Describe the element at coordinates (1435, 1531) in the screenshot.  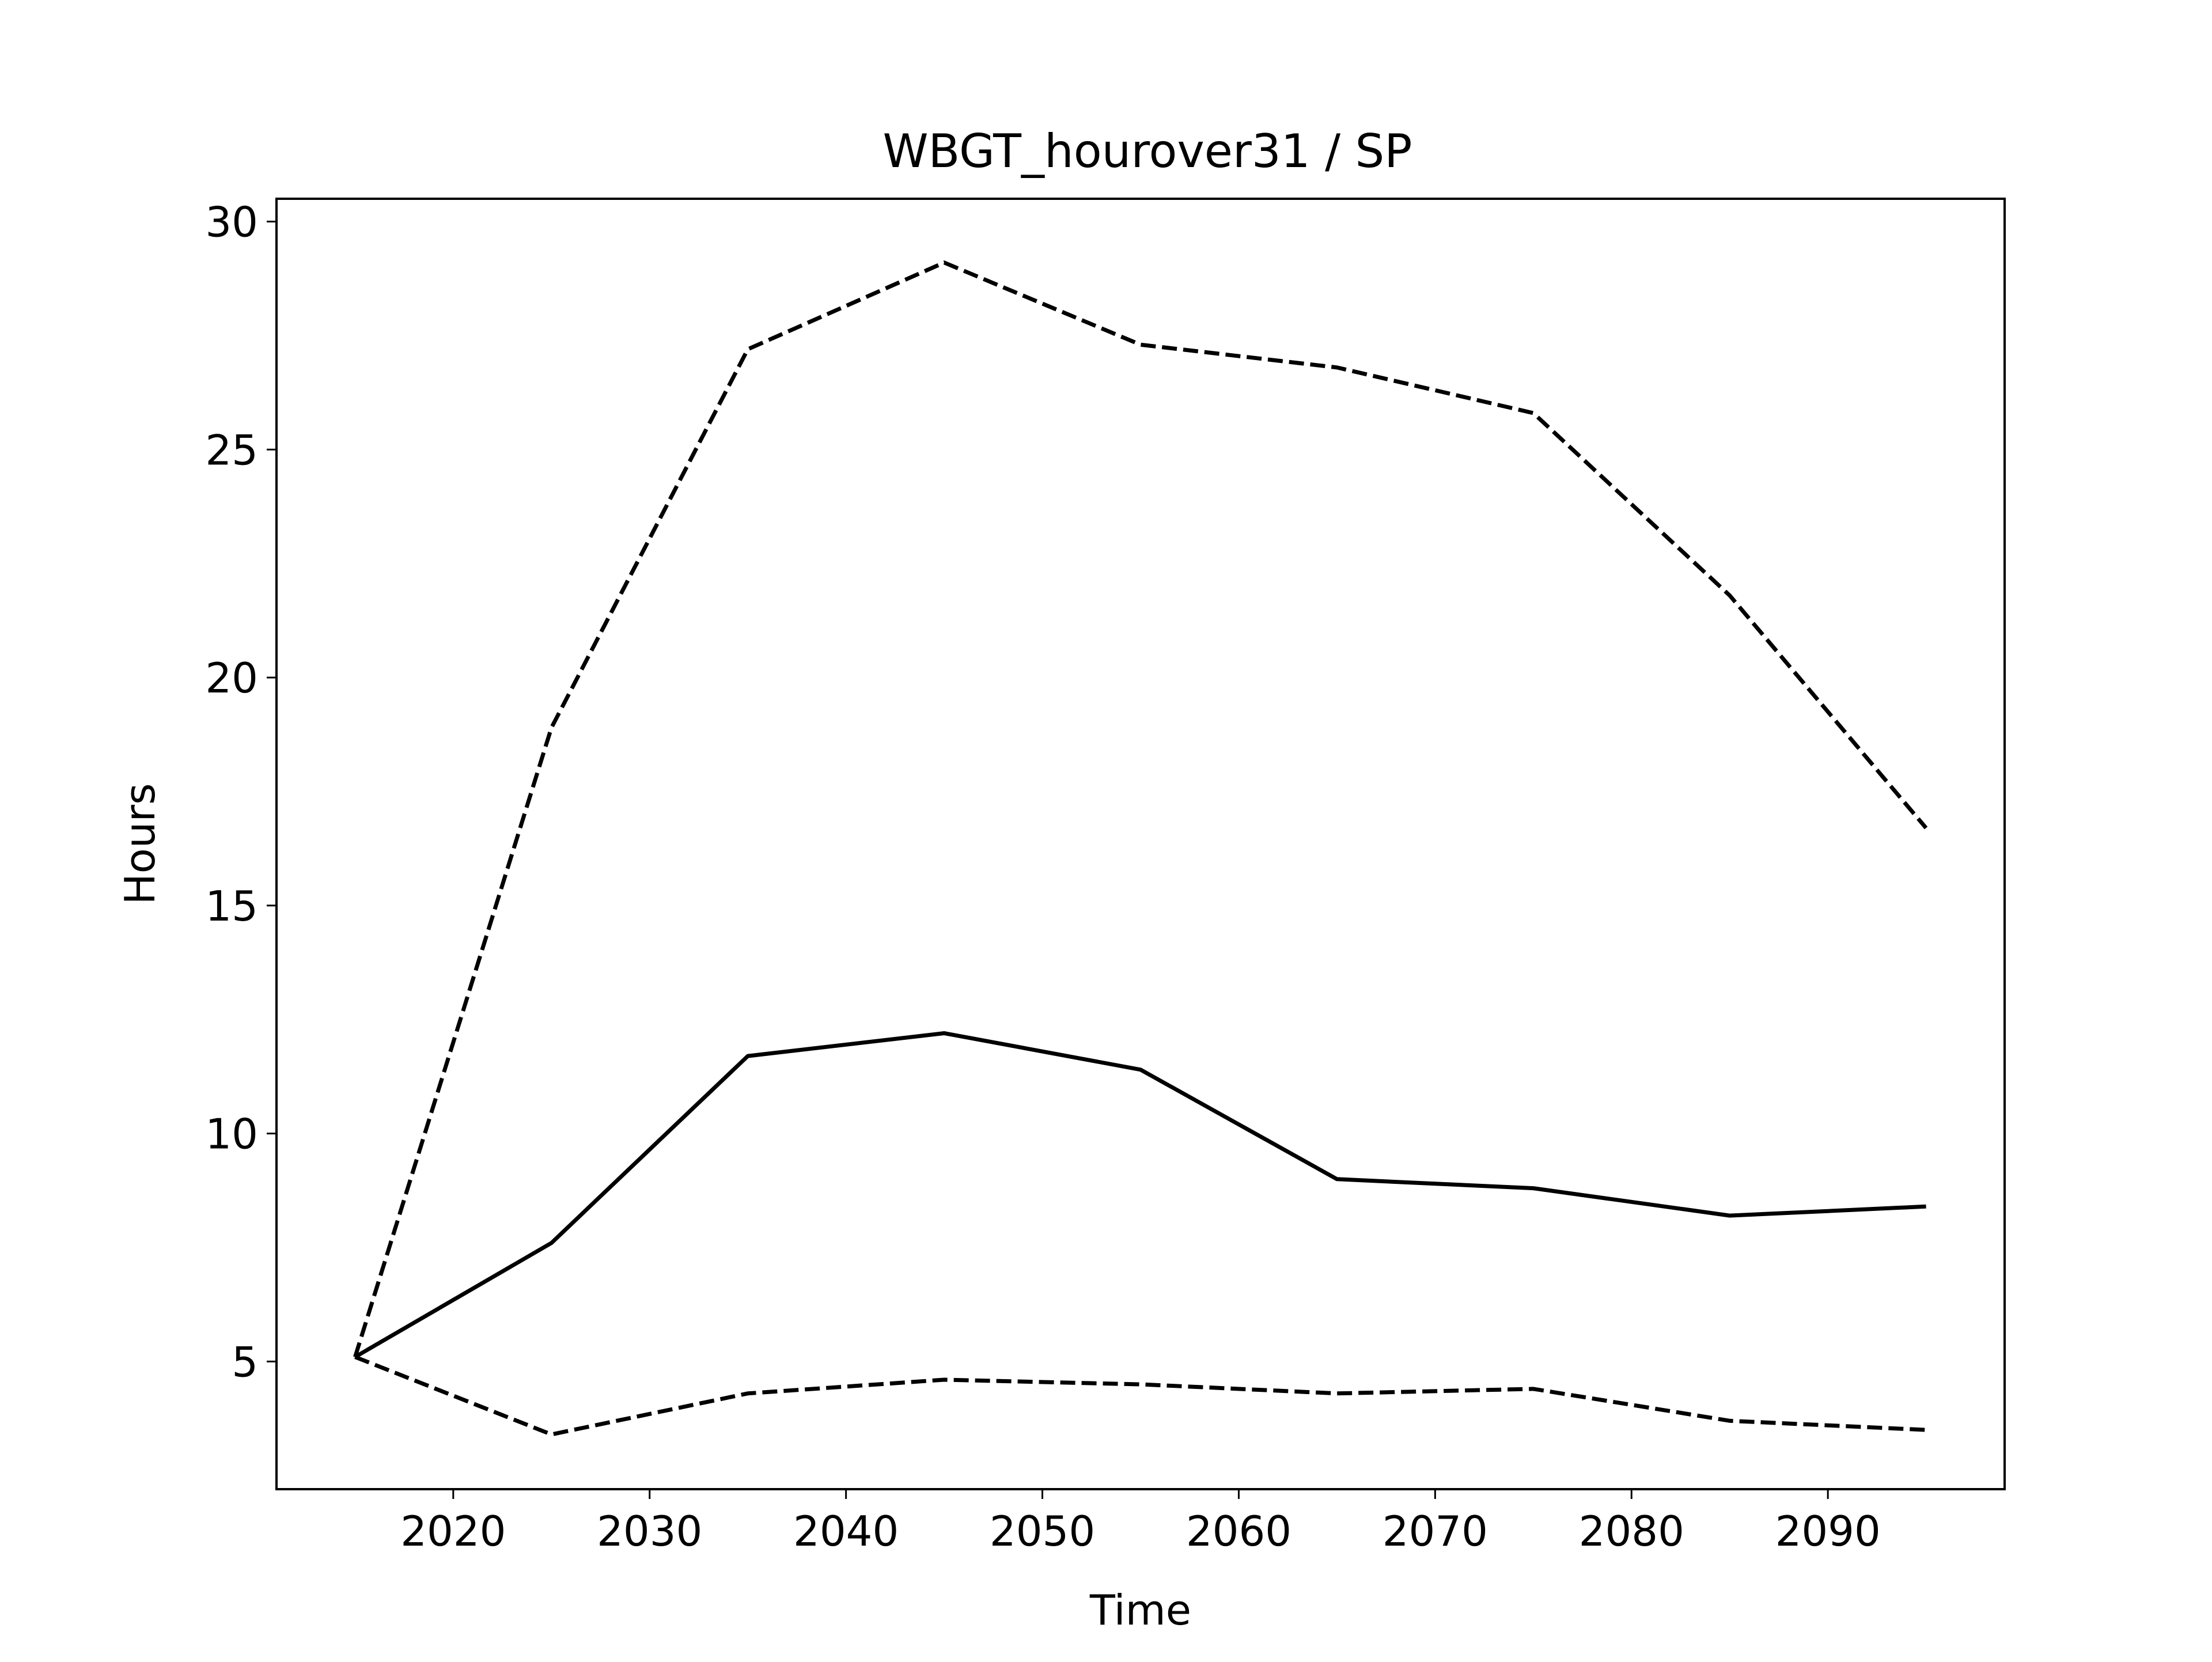
I see `x-tick-label: 2070` at that location.